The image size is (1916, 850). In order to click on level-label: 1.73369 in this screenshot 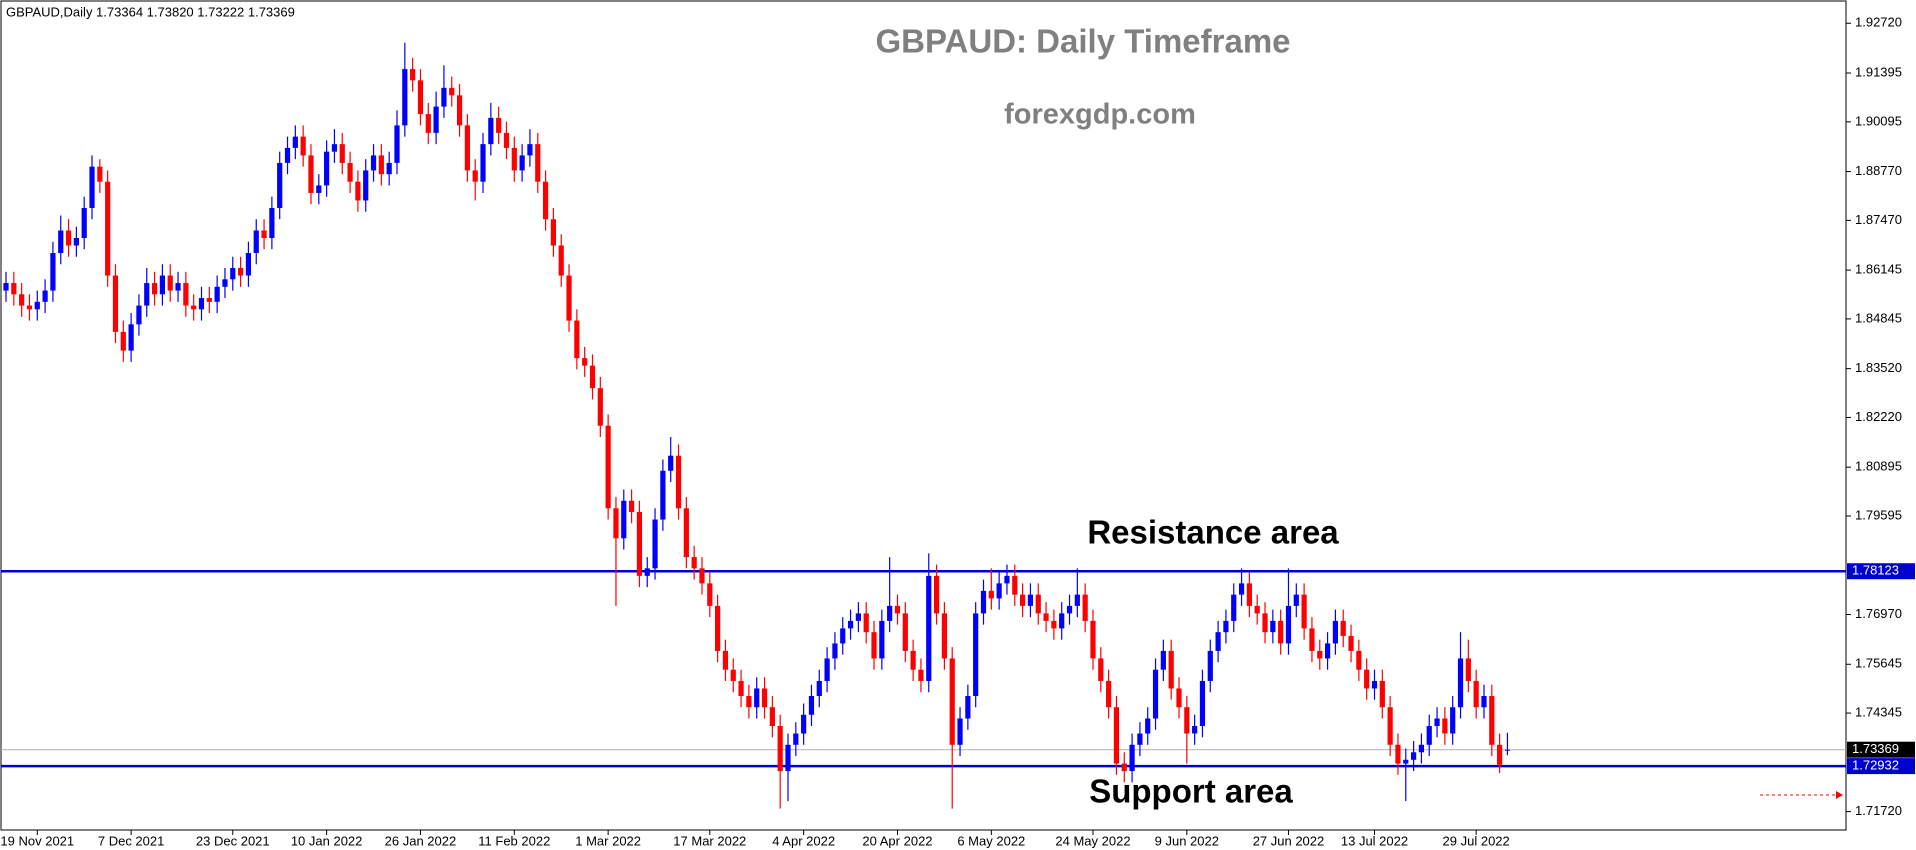, I will do `click(1875, 748)`.